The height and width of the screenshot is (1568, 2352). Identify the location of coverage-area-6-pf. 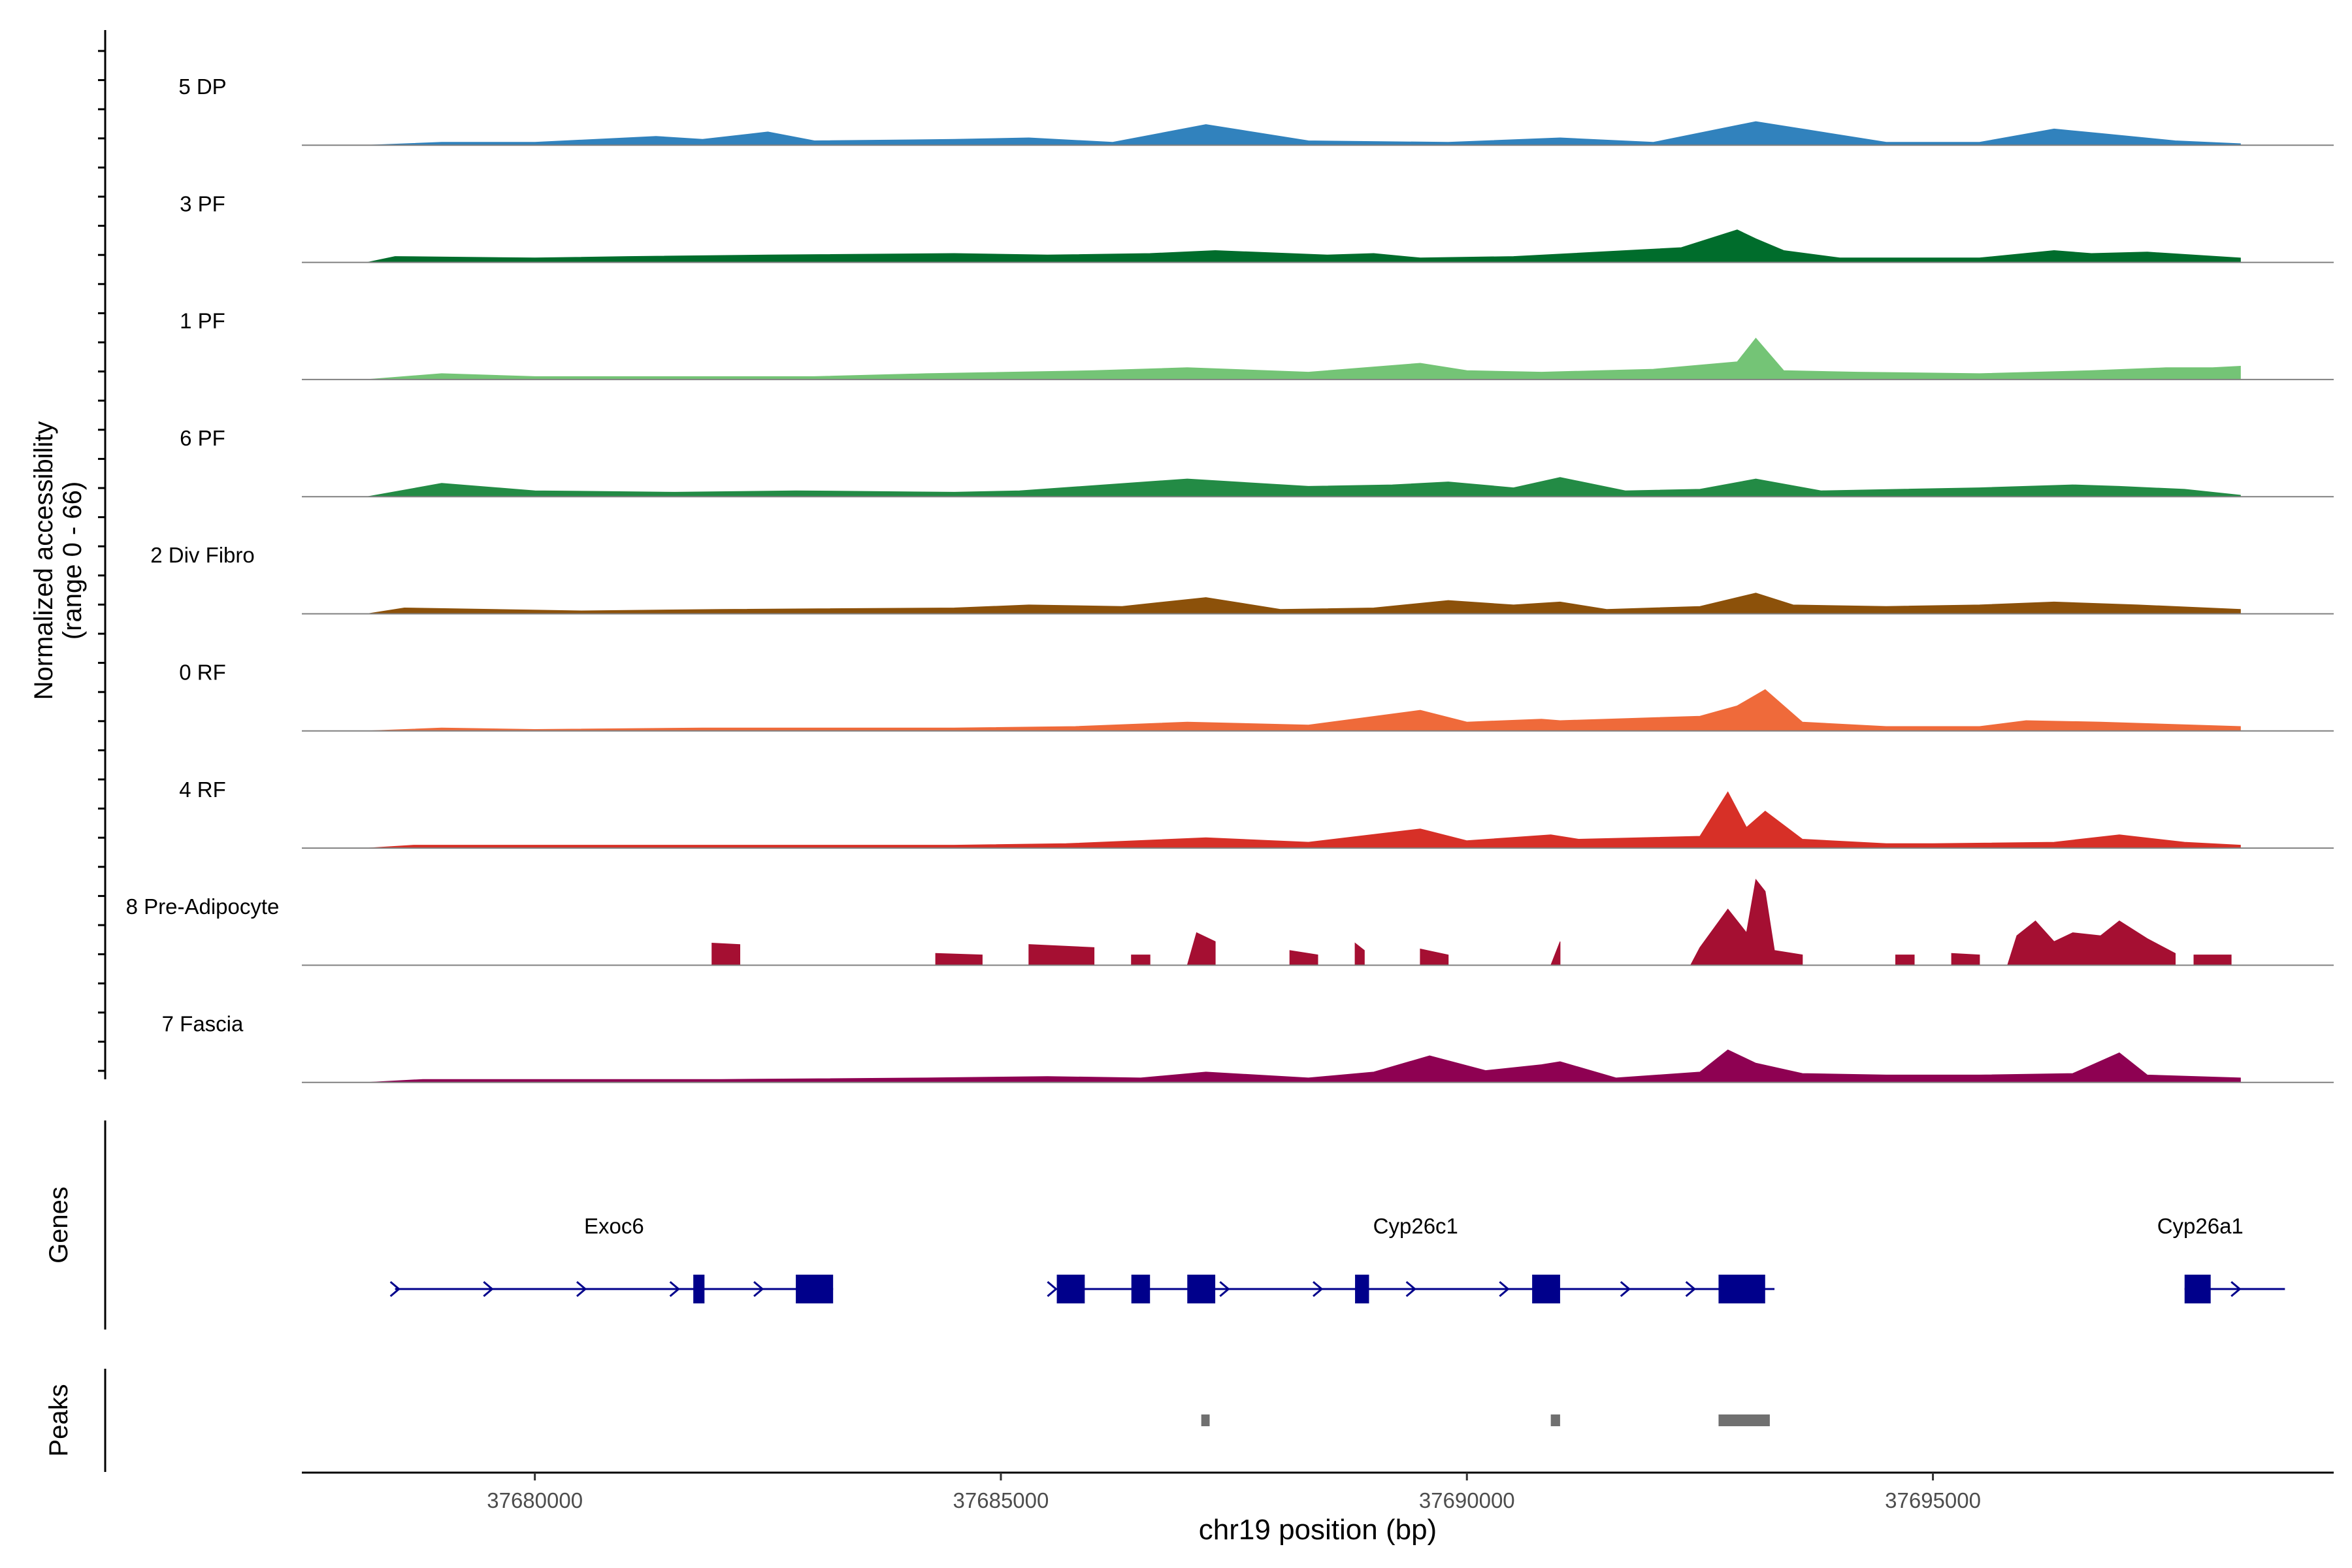
(1304, 487).